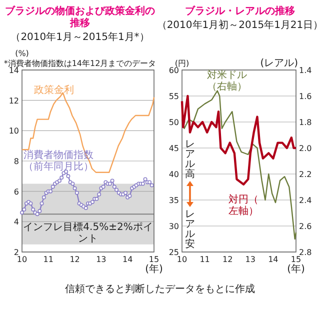 The height and width of the screenshot is (320, 320). I want to click on band-label: インフレ目標4.5%±2%ポイント, so click(88, 233).